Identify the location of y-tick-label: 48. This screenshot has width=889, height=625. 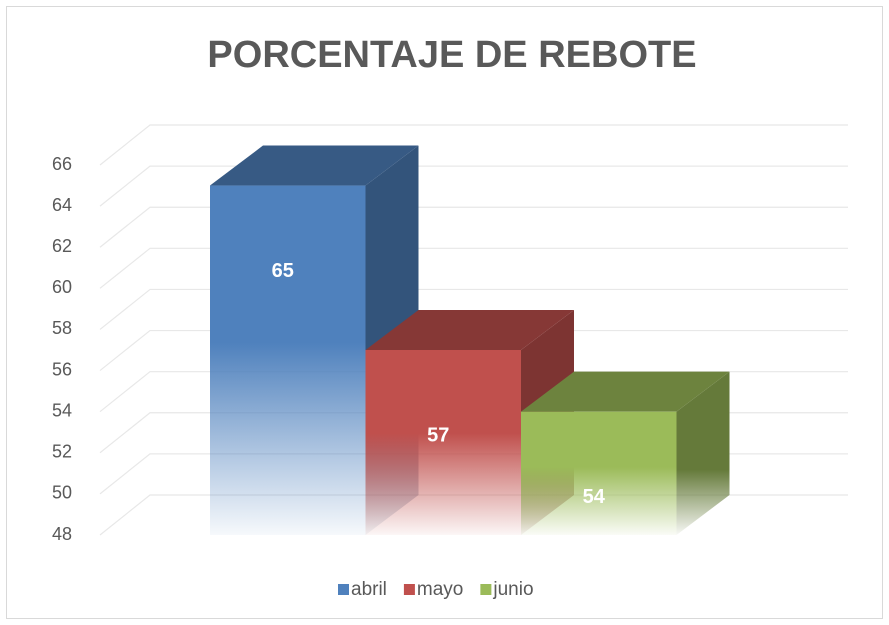
(62, 534).